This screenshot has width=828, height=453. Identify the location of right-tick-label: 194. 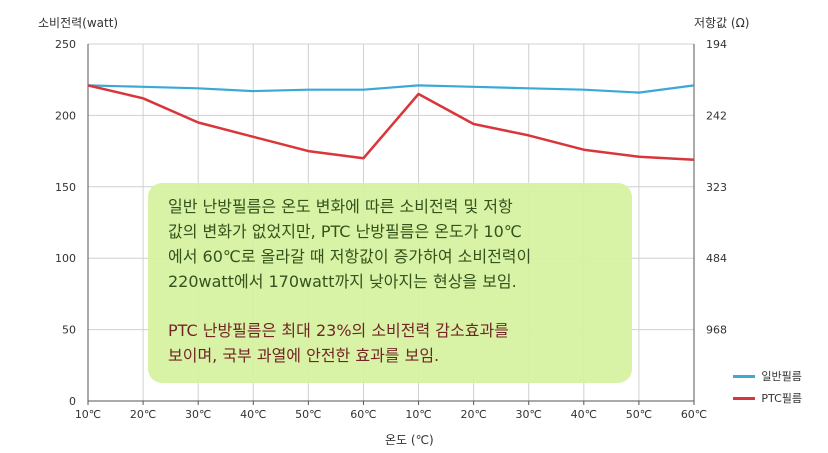
(716, 44).